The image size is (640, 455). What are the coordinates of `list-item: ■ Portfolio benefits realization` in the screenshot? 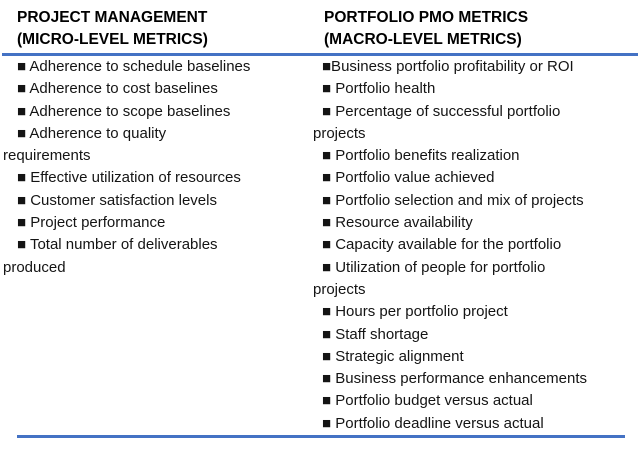 It's located at (421, 156).